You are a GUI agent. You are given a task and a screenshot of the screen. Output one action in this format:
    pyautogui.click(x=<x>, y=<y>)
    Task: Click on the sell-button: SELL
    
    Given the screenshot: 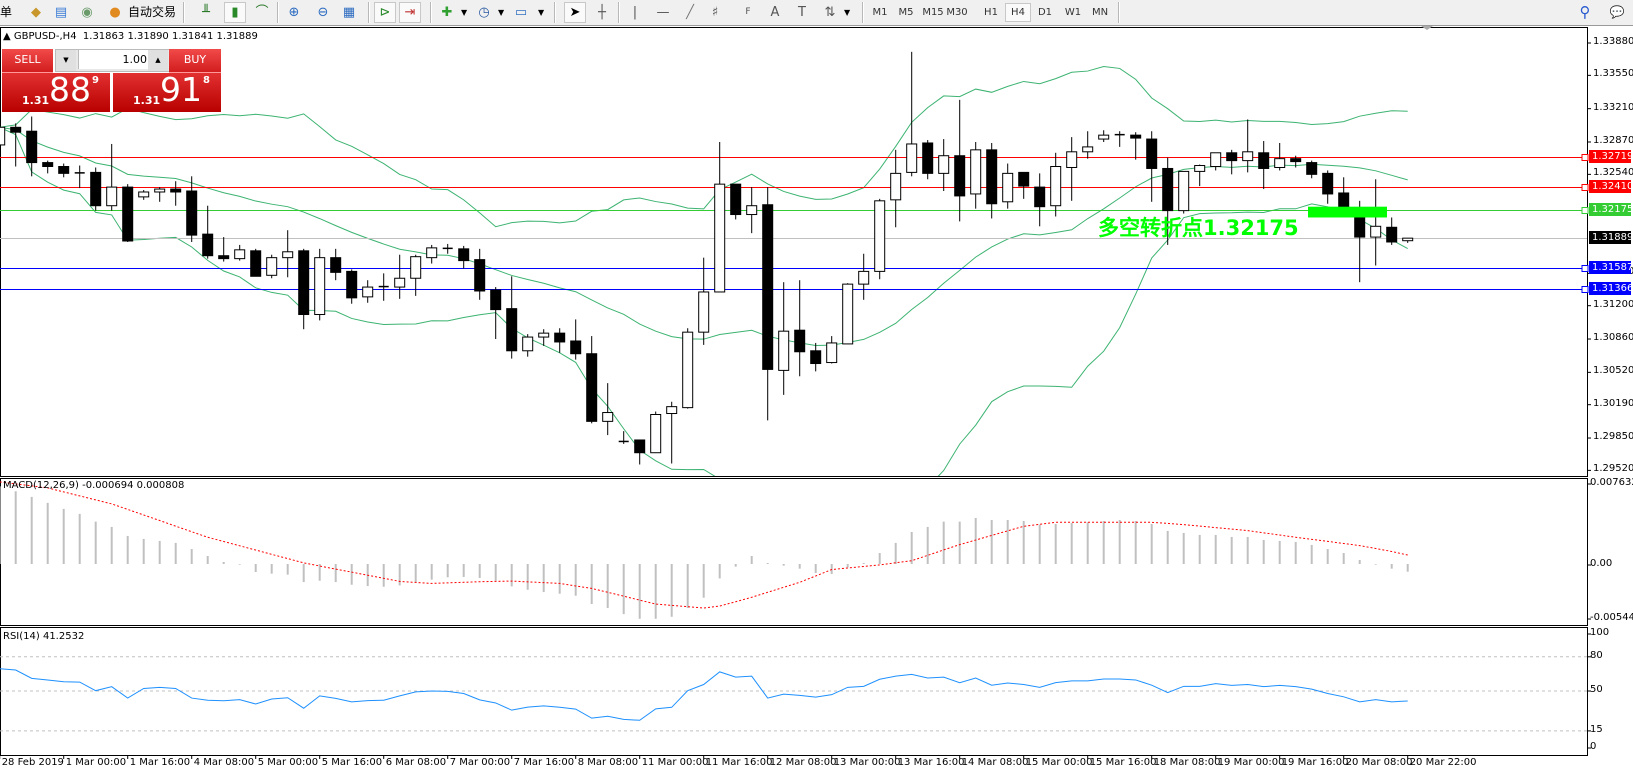 What is the action you would take?
    pyautogui.click(x=27, y=61)
    